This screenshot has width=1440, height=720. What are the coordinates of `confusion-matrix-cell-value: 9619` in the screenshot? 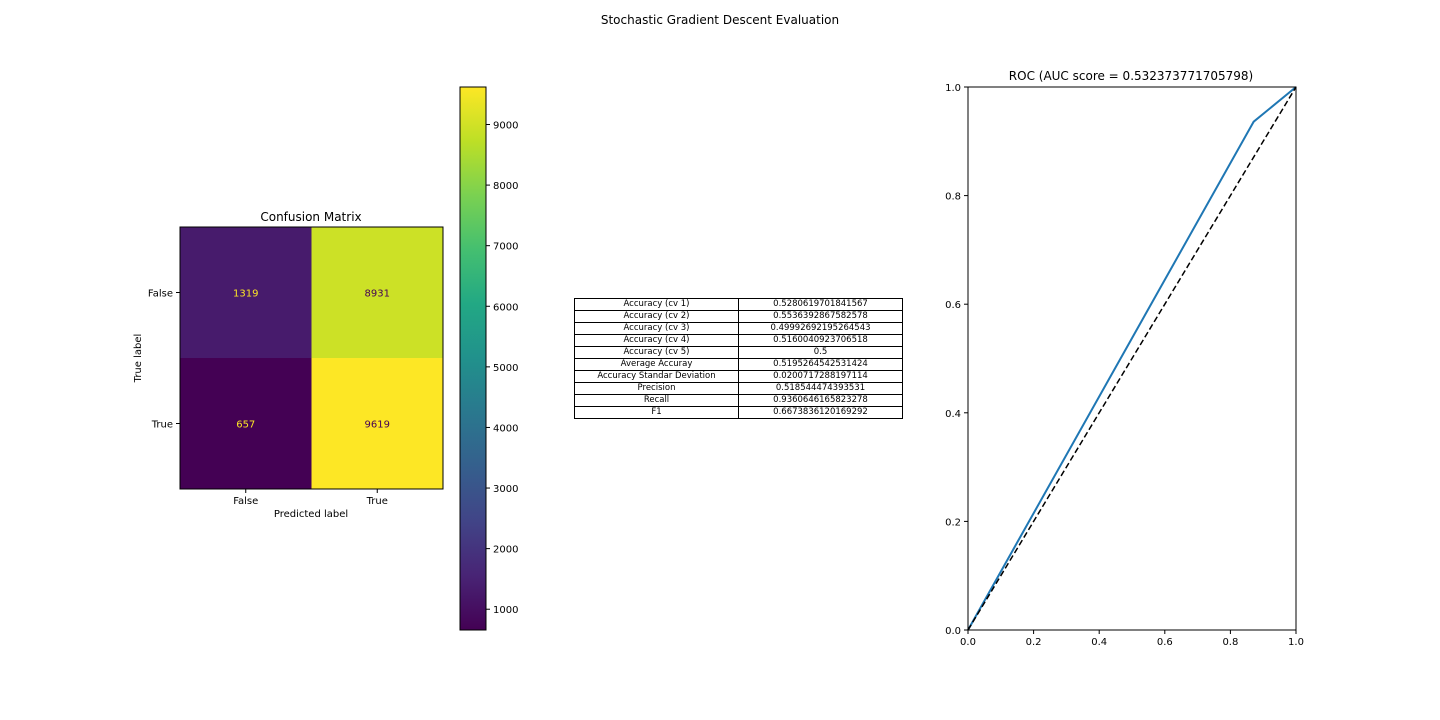 It's located at (377, 425).